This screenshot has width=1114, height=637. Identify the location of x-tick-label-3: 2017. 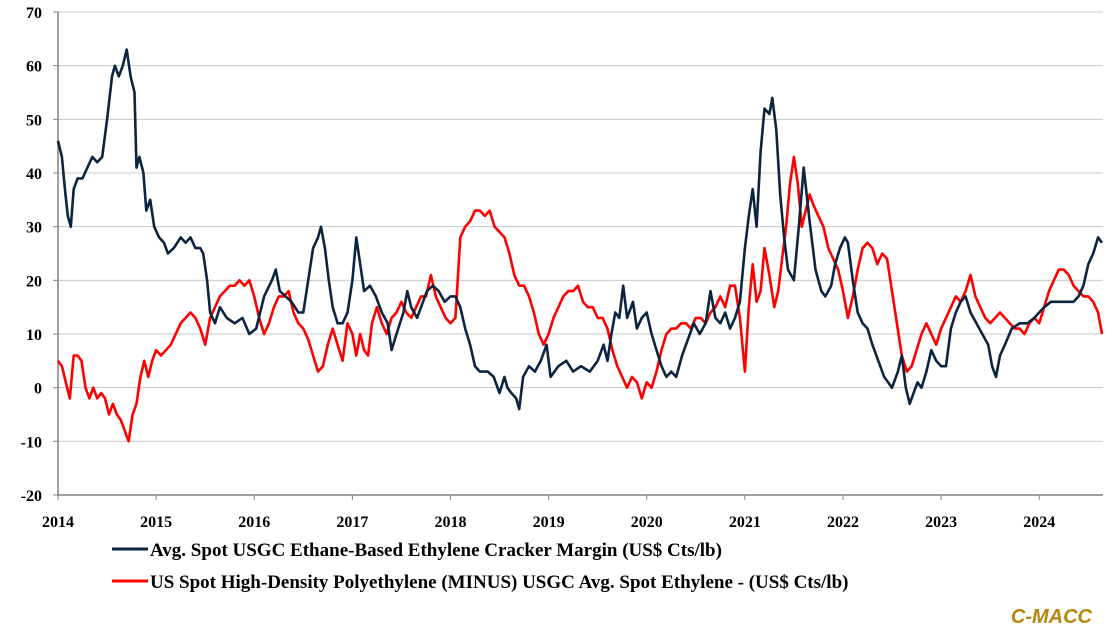
(352, 522).